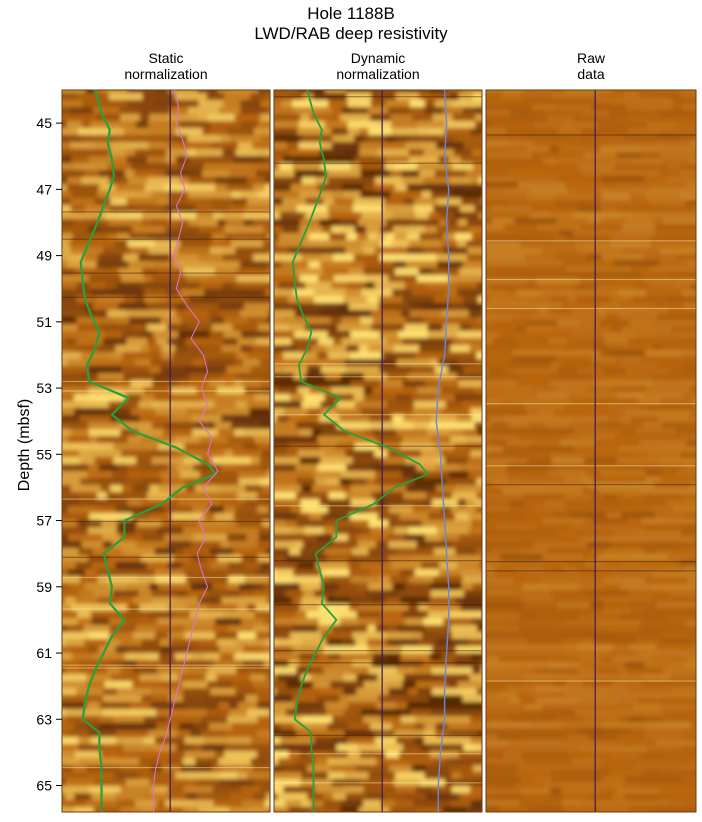  What do you see at coordinates (44, 388) in the screenshot?
I see `y-tick-label-53: 53` at bounding box center [44, 388].